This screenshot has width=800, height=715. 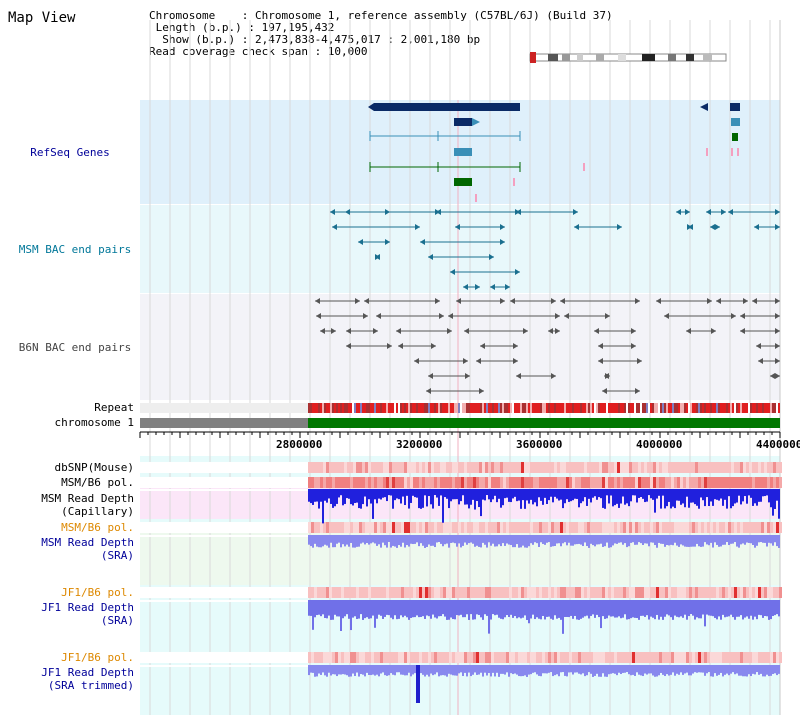 I want to click on depth-spike, so click(x=418, y=684).